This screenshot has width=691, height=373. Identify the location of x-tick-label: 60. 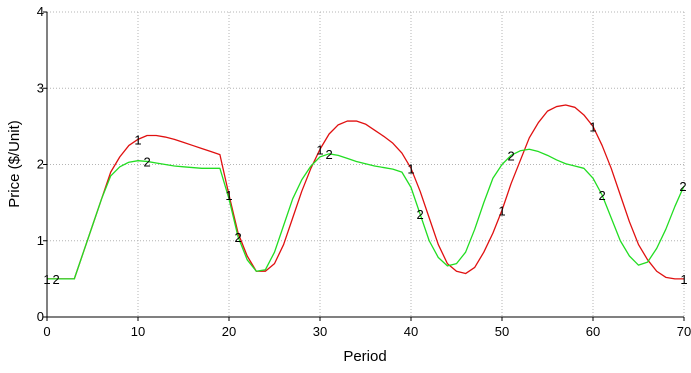
(593, 331).